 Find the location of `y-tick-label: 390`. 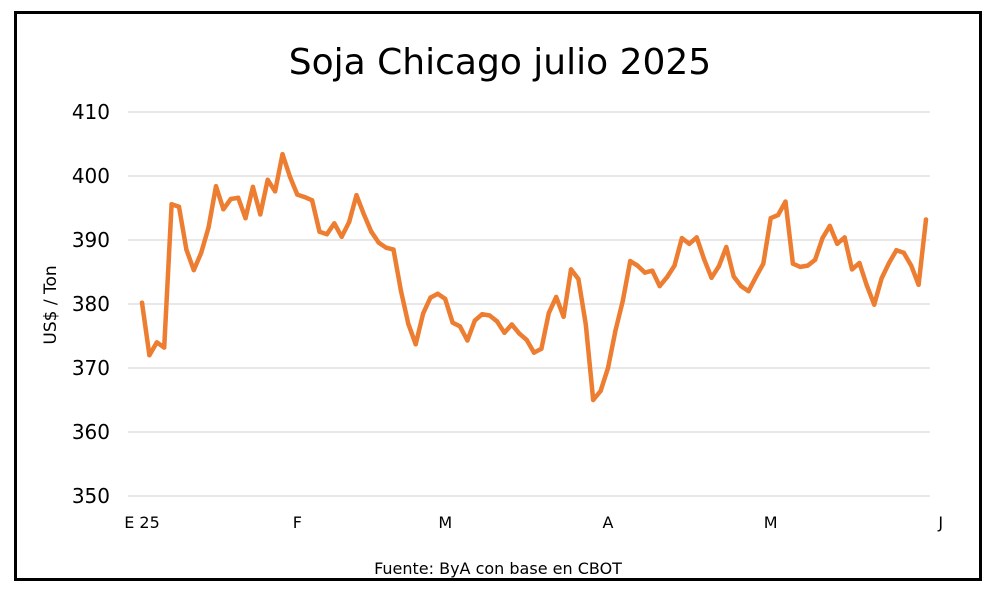

y-tick-label: 390 is located at coordinates (91, 240).